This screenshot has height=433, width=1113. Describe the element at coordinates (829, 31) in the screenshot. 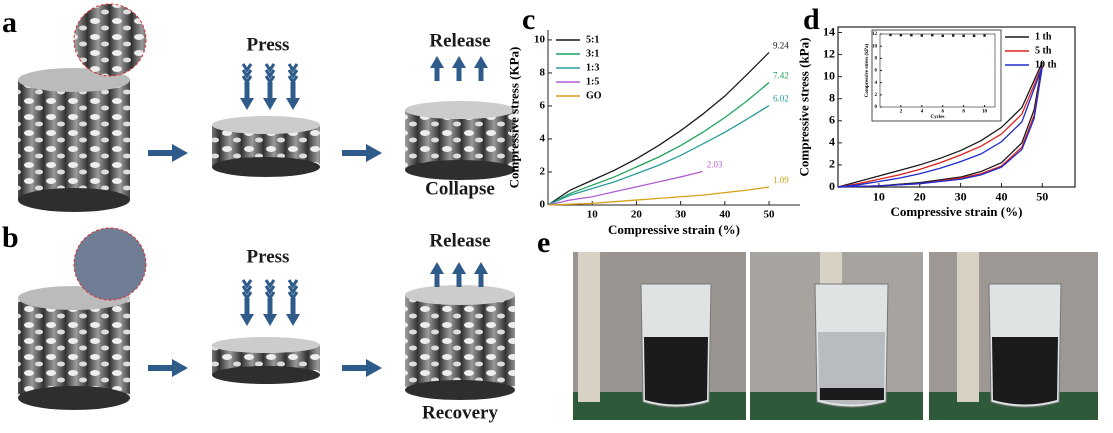

I see `y-tick-label: 14` at that location.